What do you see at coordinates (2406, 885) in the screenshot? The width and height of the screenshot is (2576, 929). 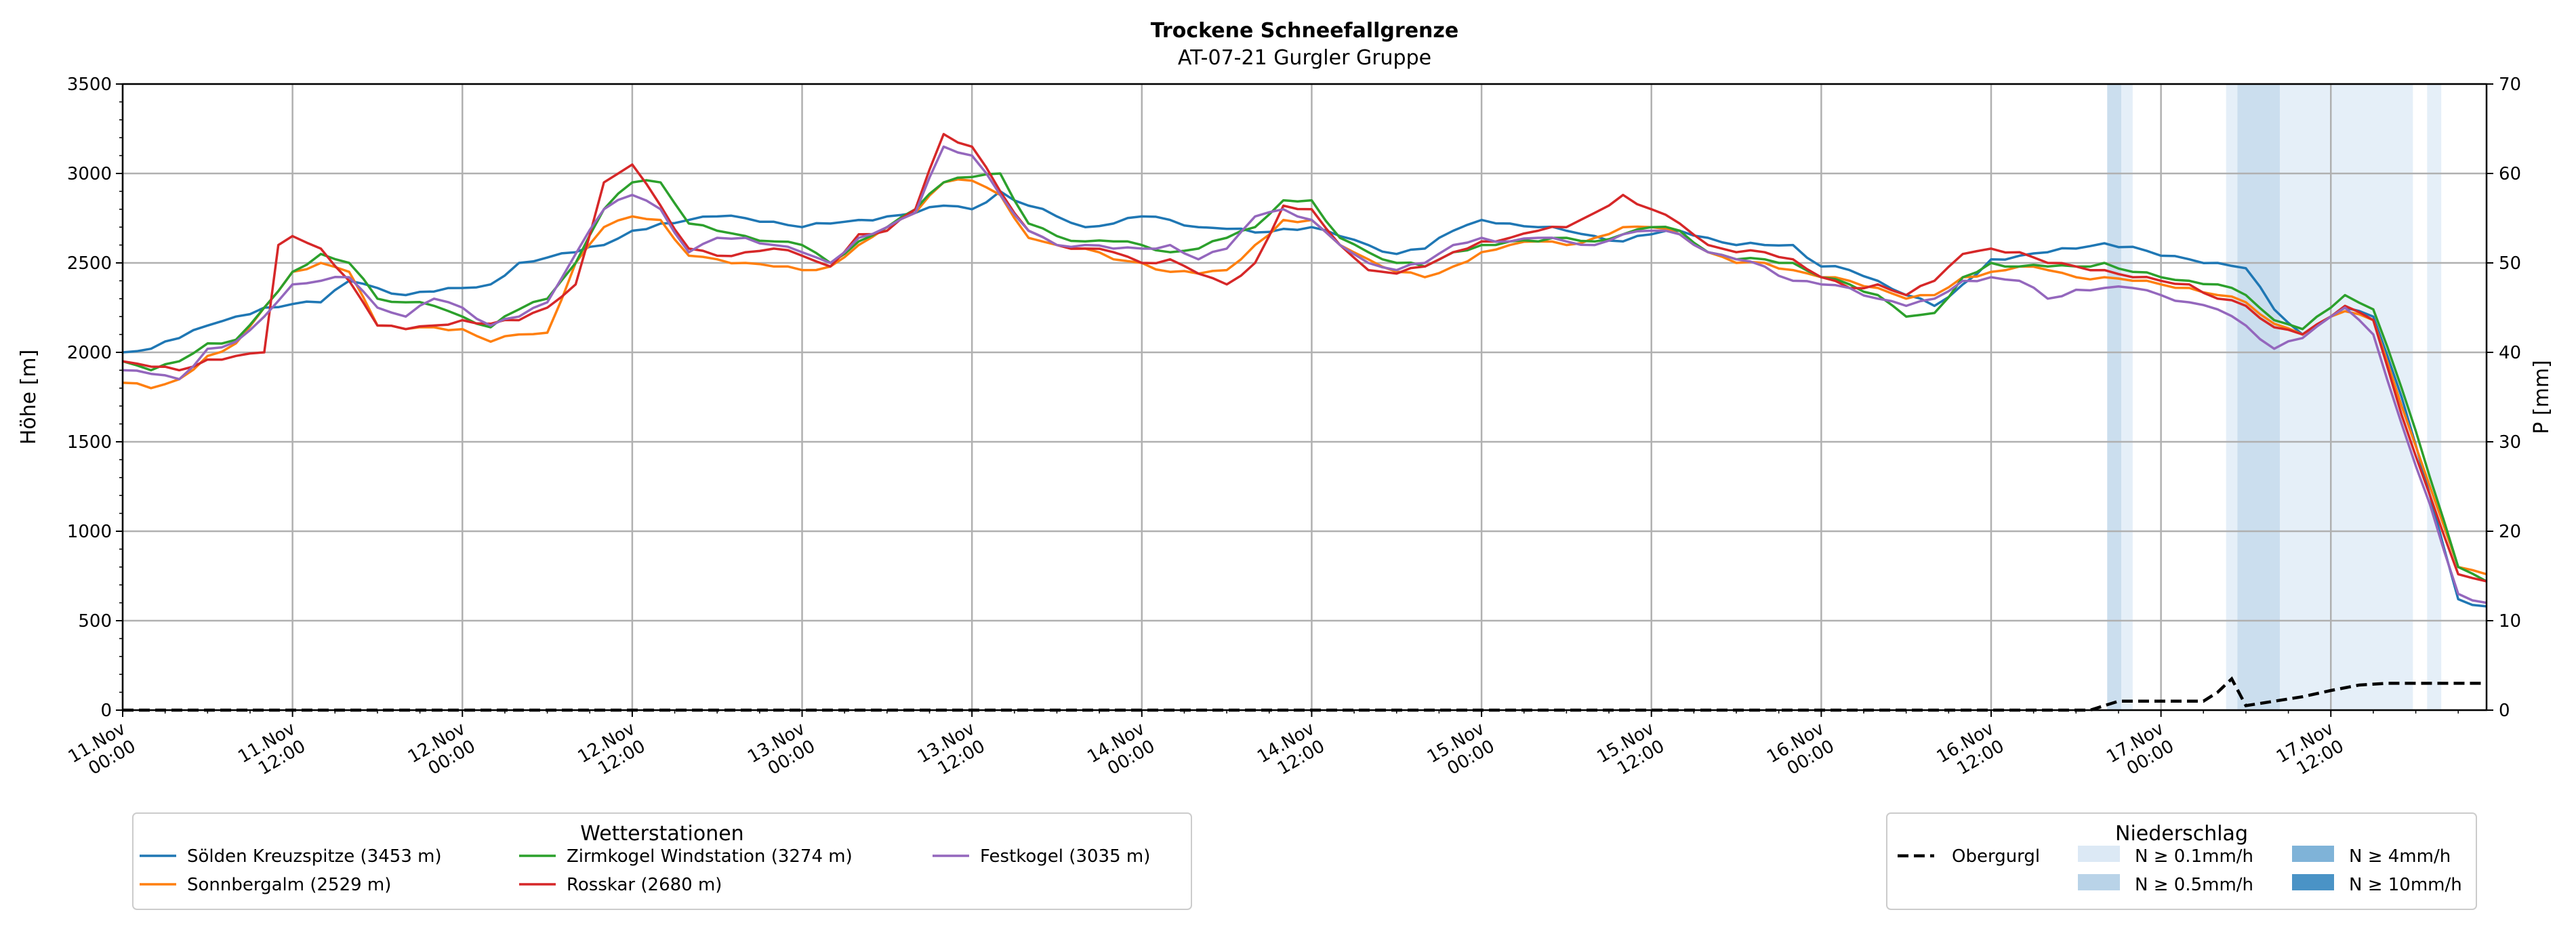 I see `legend-precip-level-3: N ≥ 10mm/h` at bounding box center [2406, 885].